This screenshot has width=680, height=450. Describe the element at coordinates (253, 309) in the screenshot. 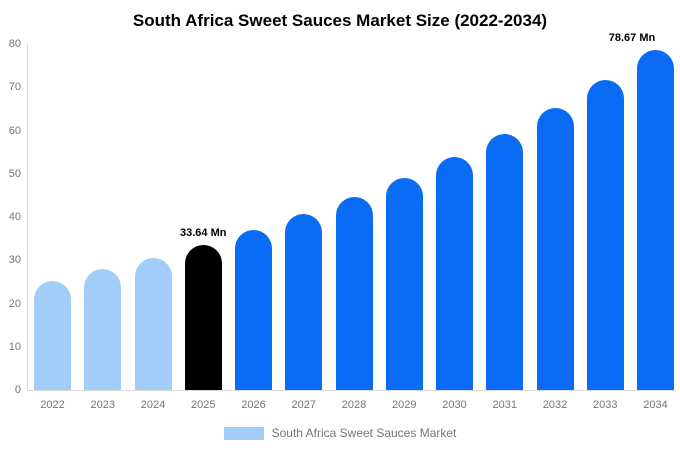

I see `bar-2026` at that location.